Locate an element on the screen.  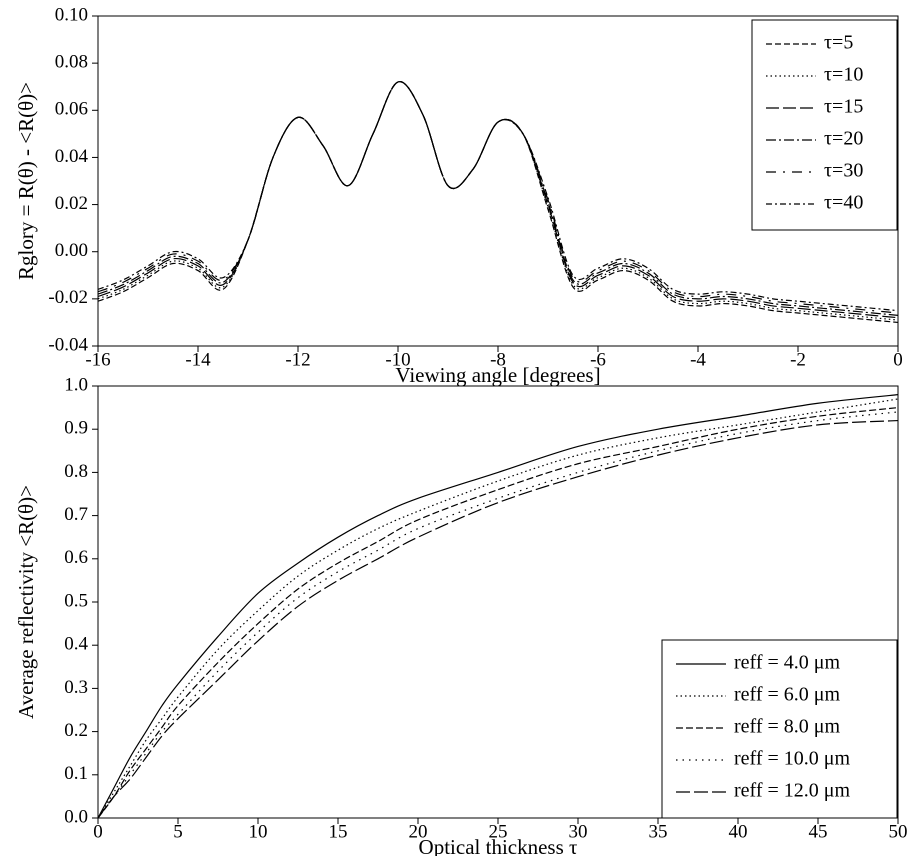
x-tick-label: -16 is located at coordinates (97, 359).